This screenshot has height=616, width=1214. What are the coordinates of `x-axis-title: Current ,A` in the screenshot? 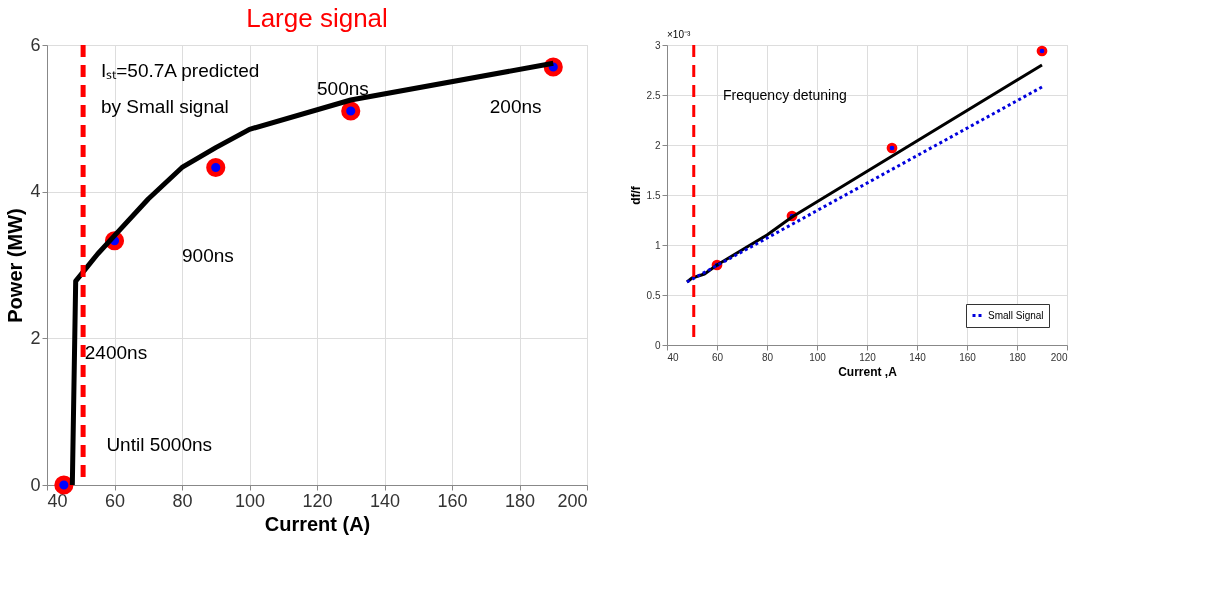 It's located at (868, 371).